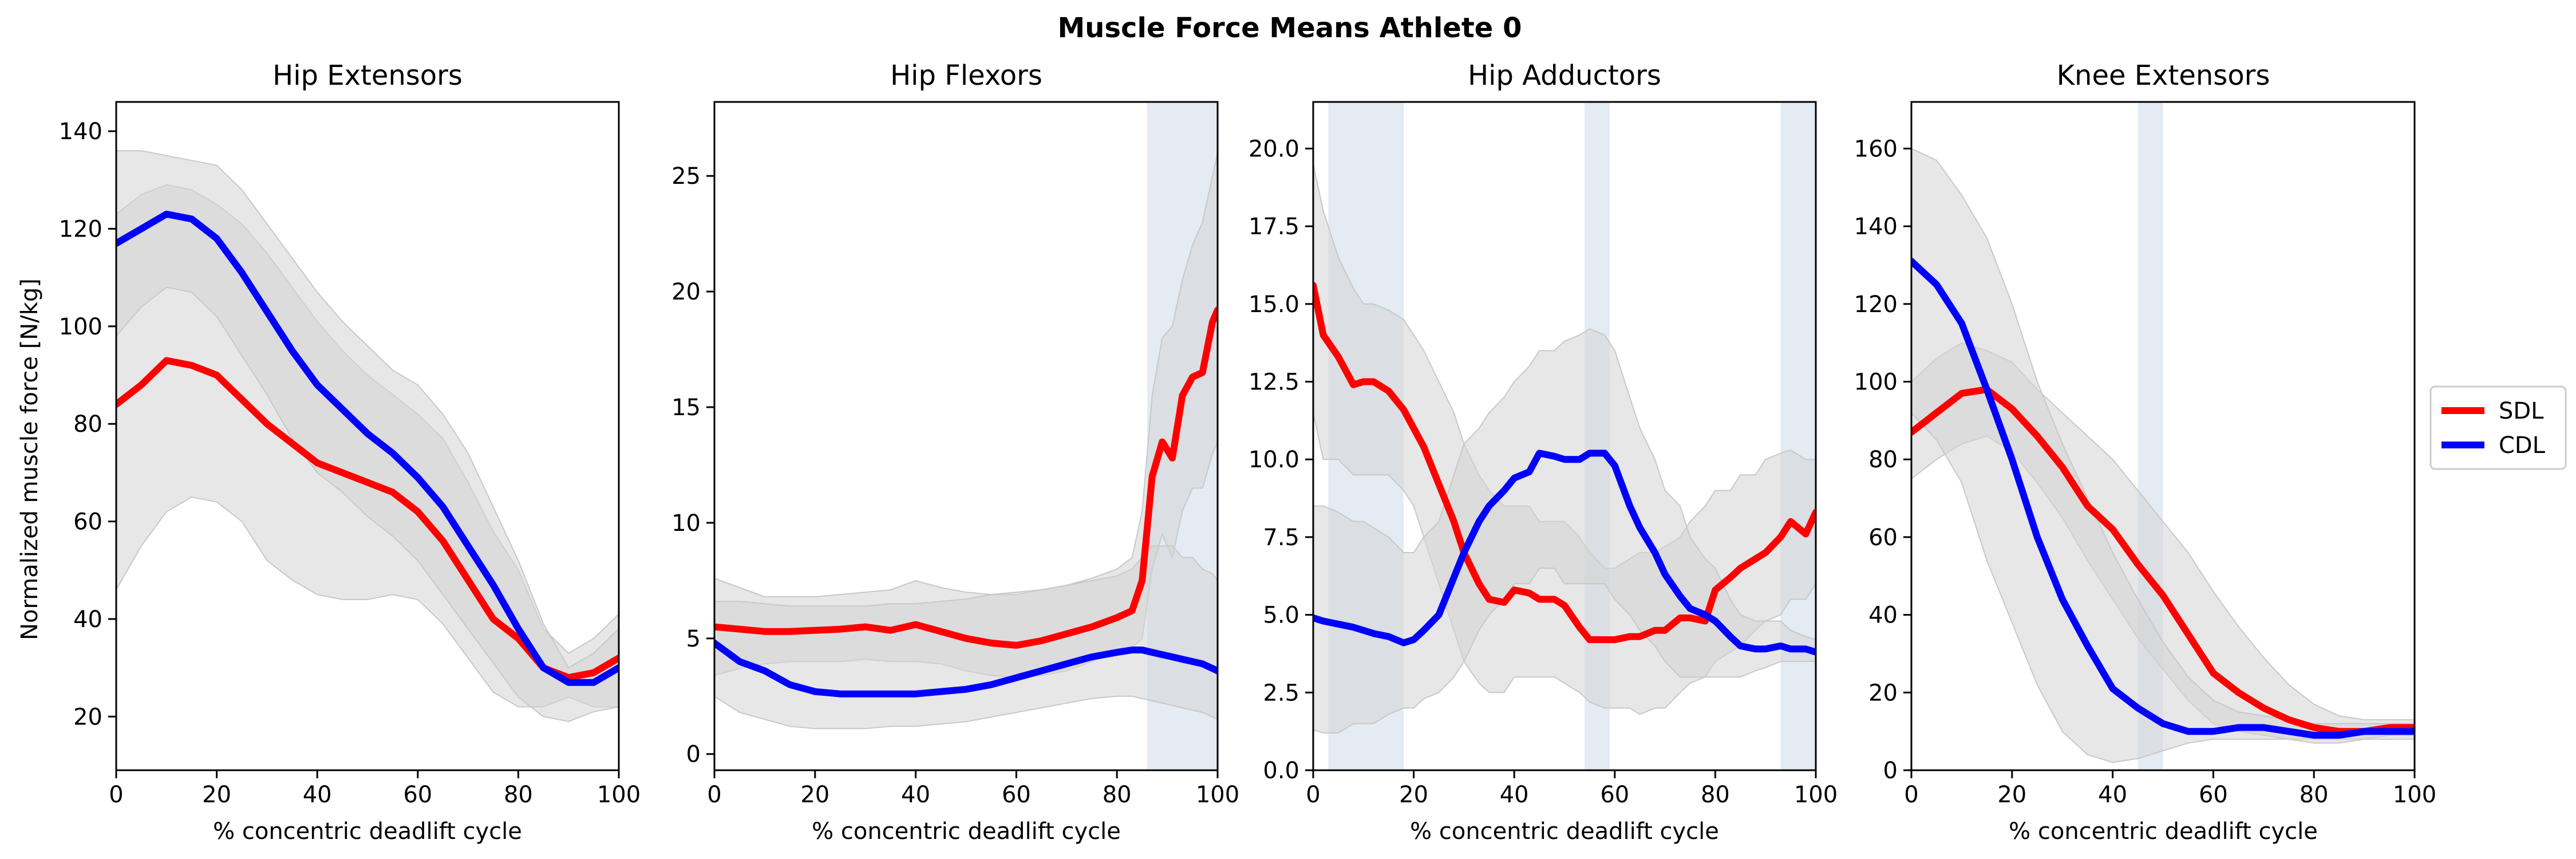 This screenshot has height=859, width=2576. Describe the element at coordinates (2521, 411) in the screenshot. I see `legend-sdl-label: SDL` at that location.